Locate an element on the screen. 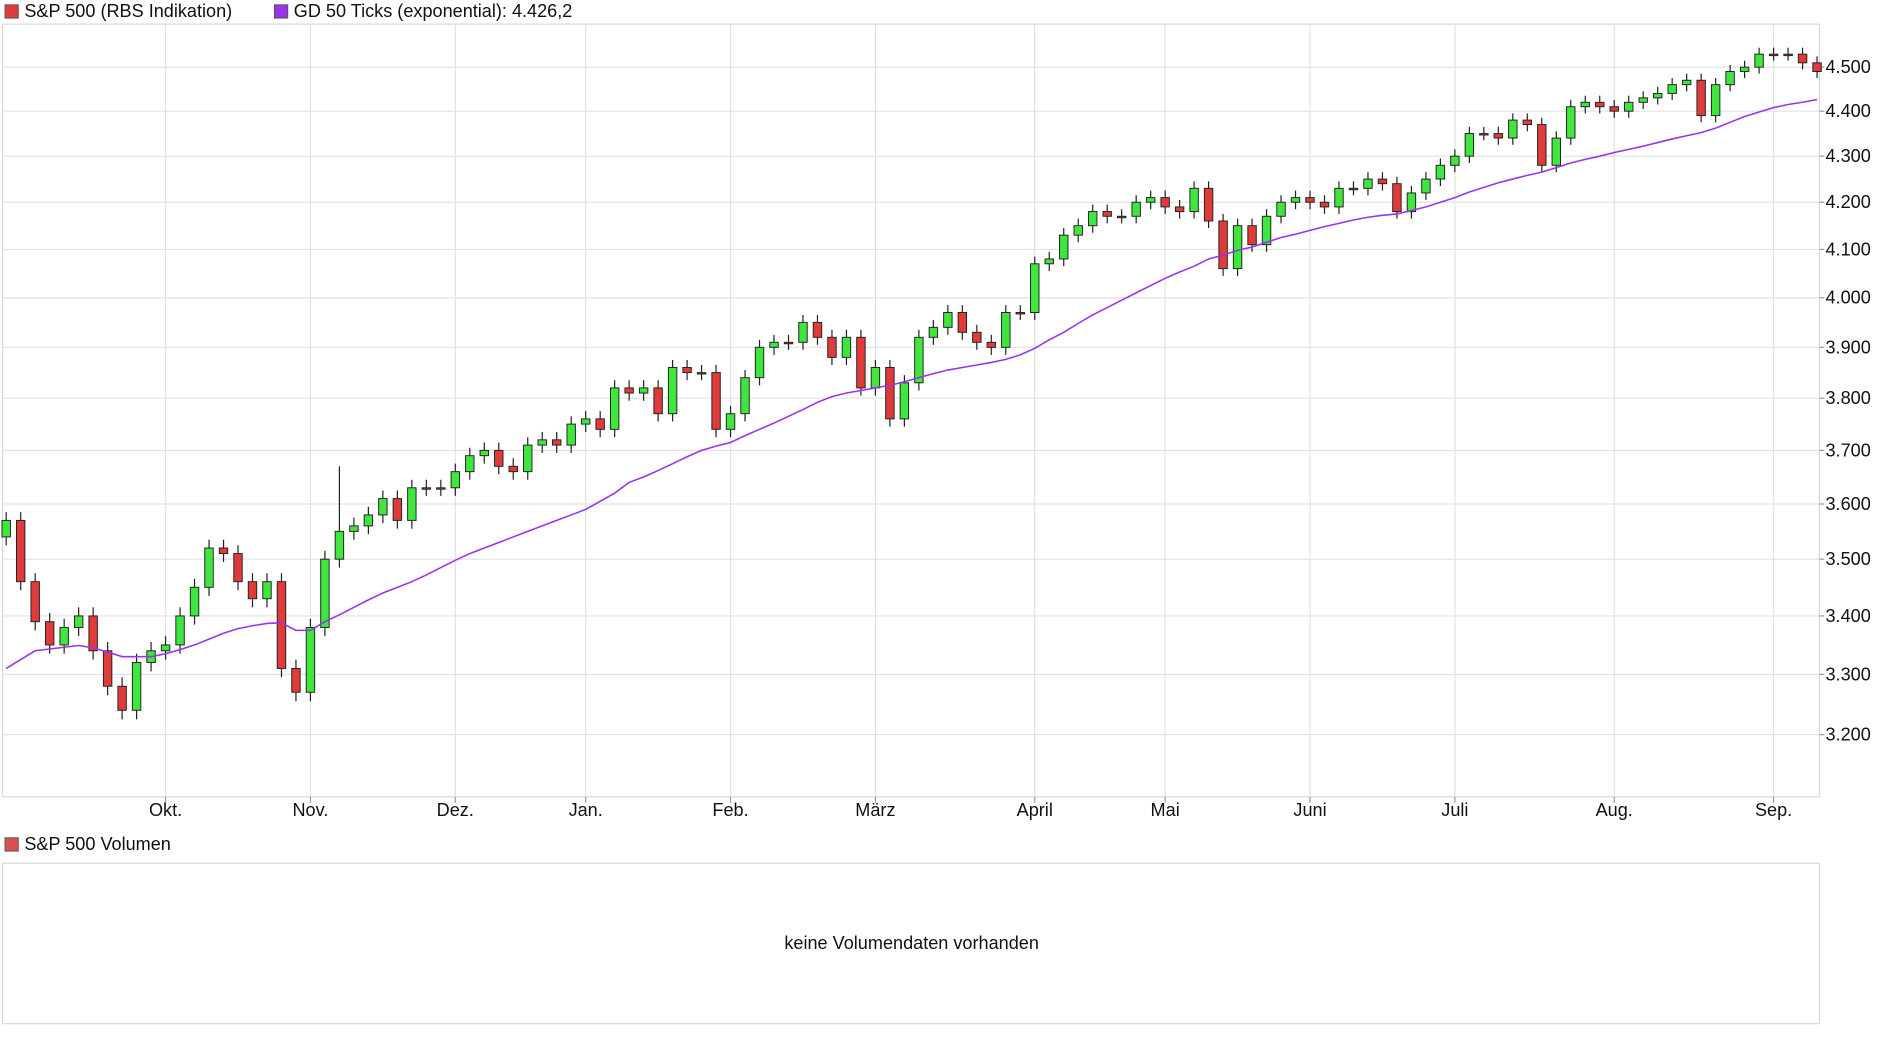 This screenshot has width=1880, height=1037. y-tick-label: 3.800 is located at coordinates (1847, 398).